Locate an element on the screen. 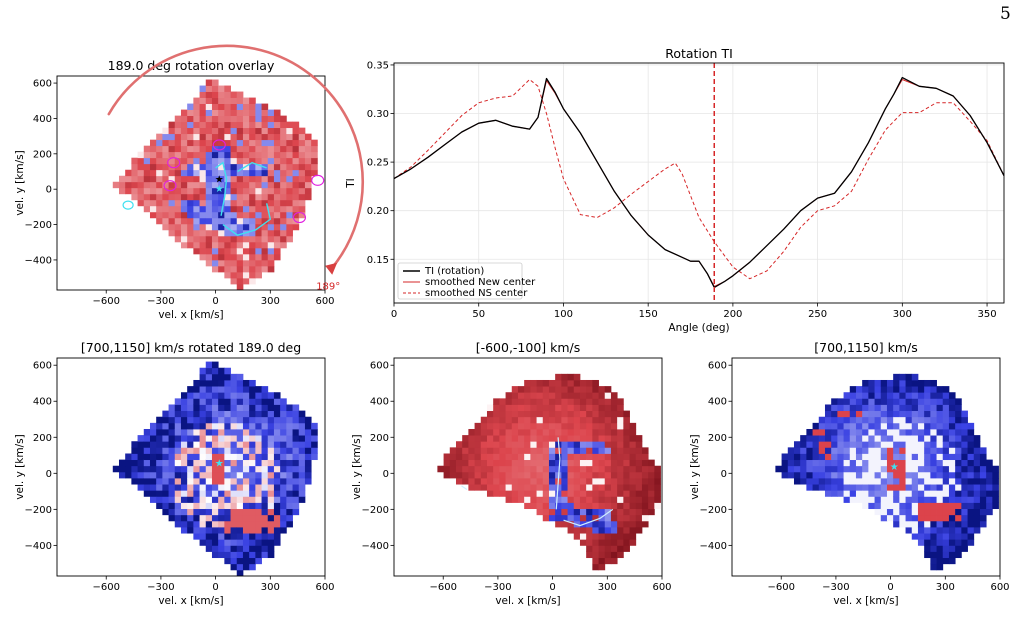 Image resolution: width=1027 pixels, height=634 pixels. y-tick-label: −400 is located at coordinates (713, 546).